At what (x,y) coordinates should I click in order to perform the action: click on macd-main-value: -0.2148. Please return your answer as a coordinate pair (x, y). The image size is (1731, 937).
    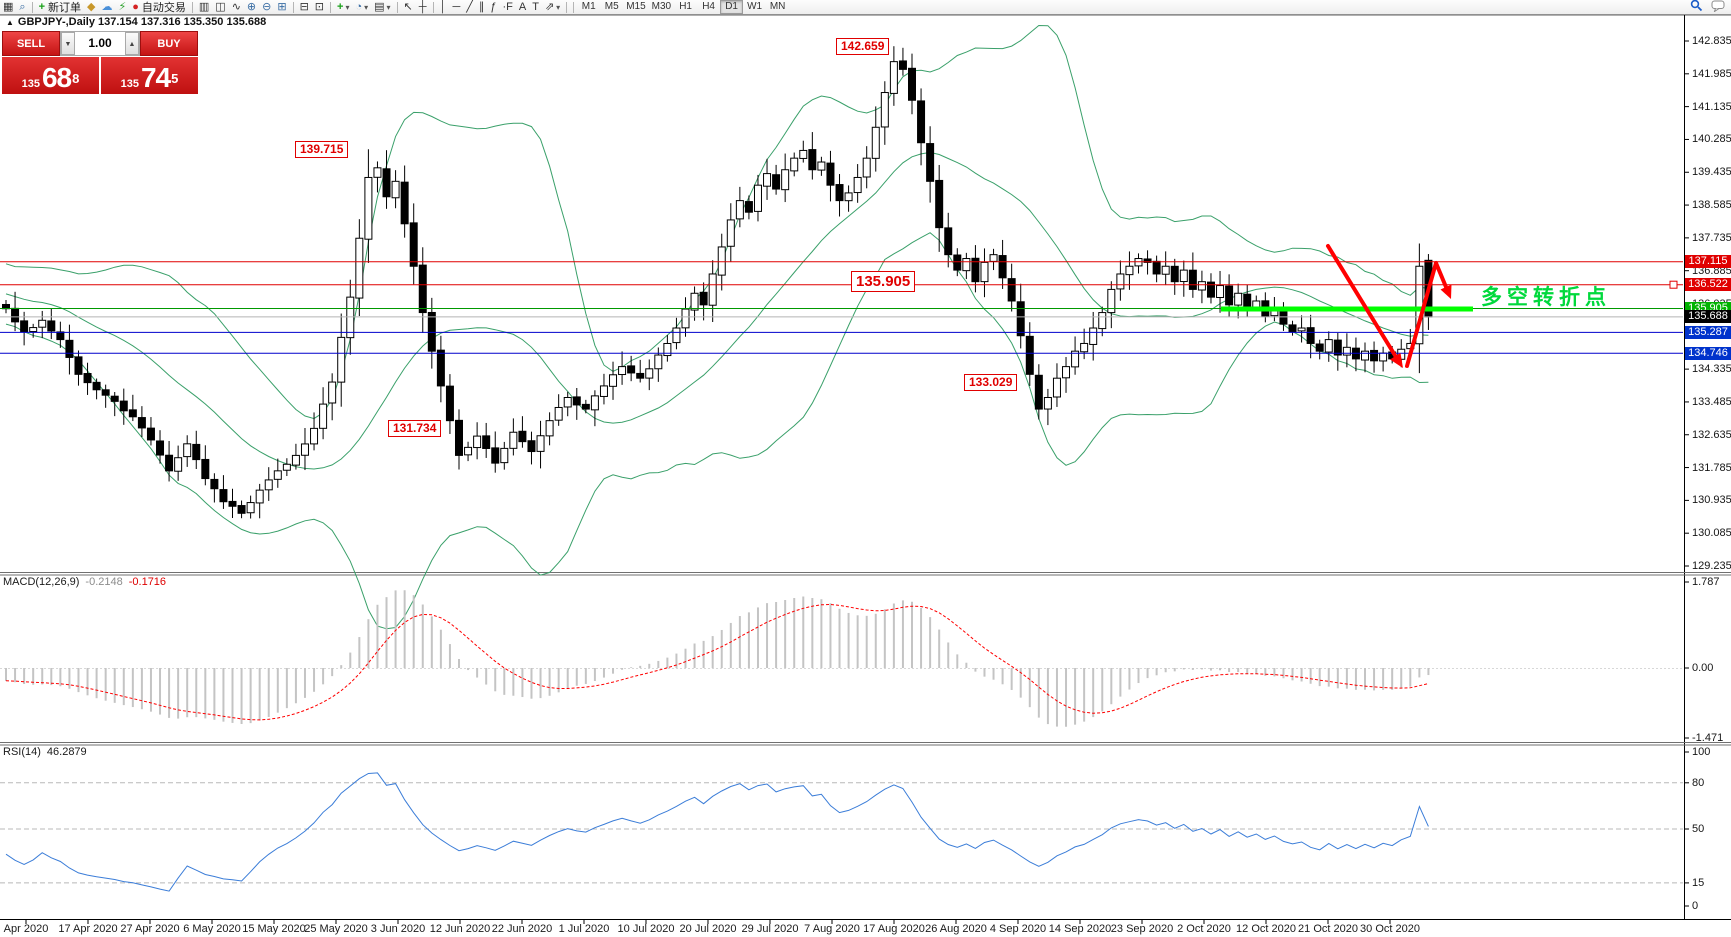
    Looking at the image, I should click on (104, 582).